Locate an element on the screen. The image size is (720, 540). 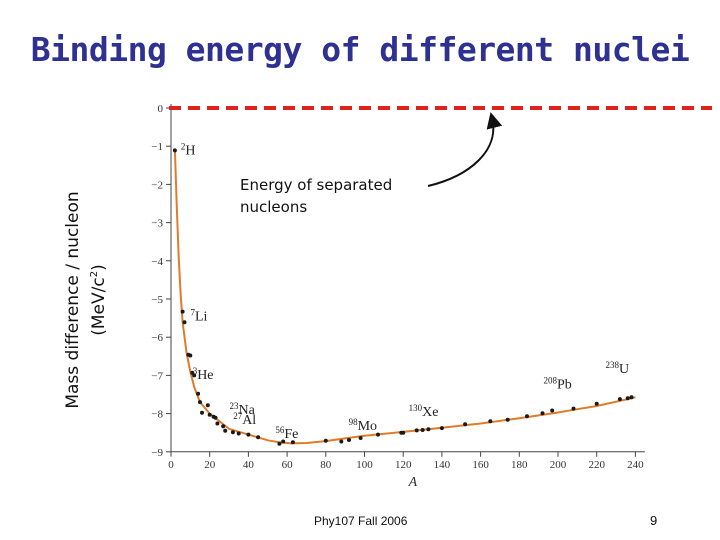
y-tick-label: −5 is located at coordinates (157, 300).